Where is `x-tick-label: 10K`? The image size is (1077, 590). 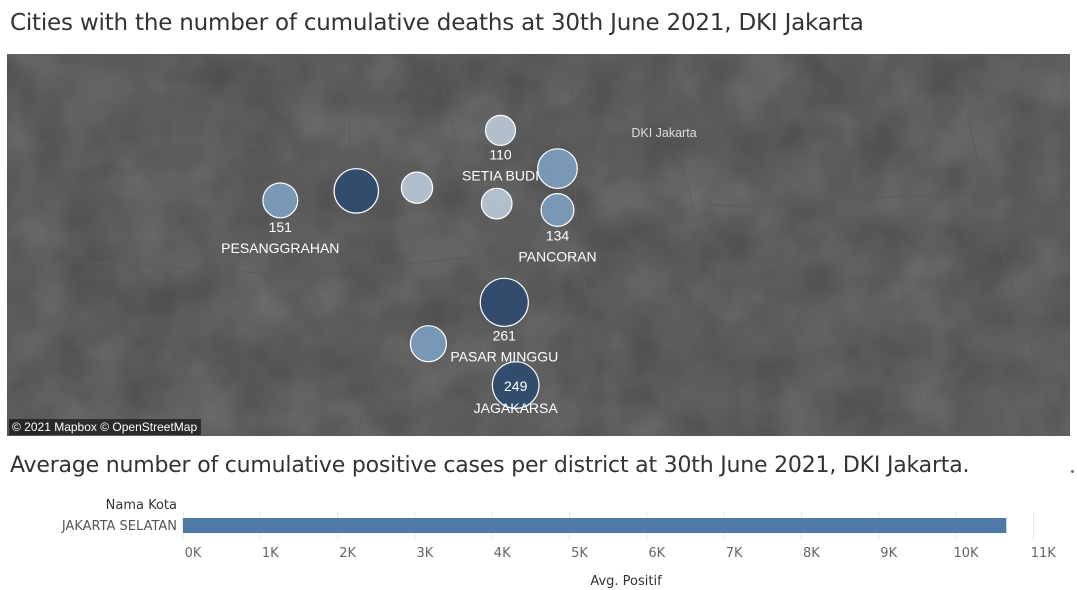
x-tick-label: 10K is located at coordinates (966, 553).